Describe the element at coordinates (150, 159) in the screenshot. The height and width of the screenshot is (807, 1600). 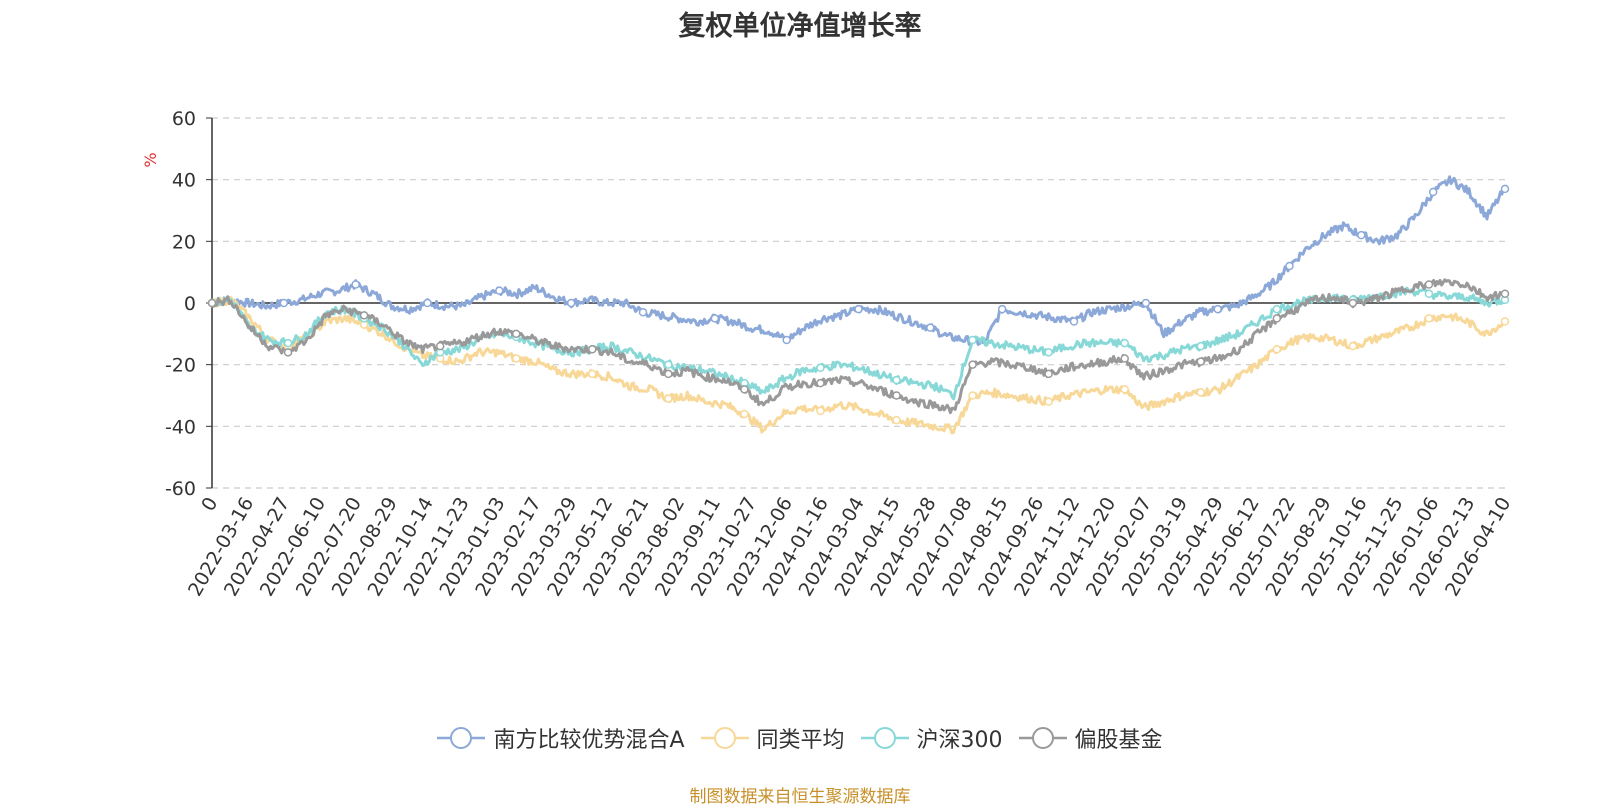
I see `y-axis-unit: %` at that location.